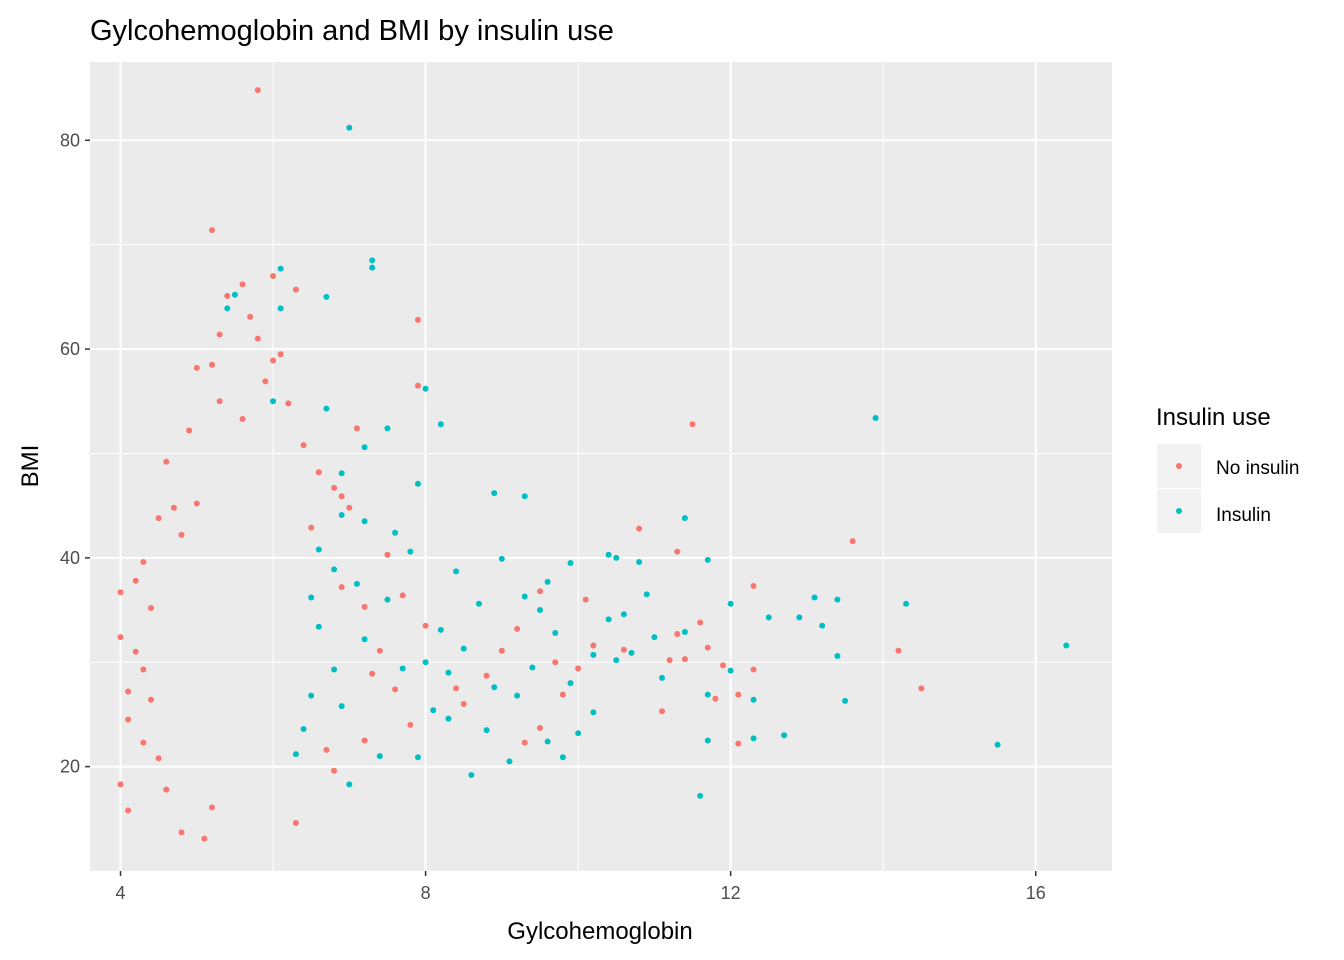 Image resolution: width=1344 pixels, height=960 pixels. I want to click on y-tick-label: 80, so click(70, 140).